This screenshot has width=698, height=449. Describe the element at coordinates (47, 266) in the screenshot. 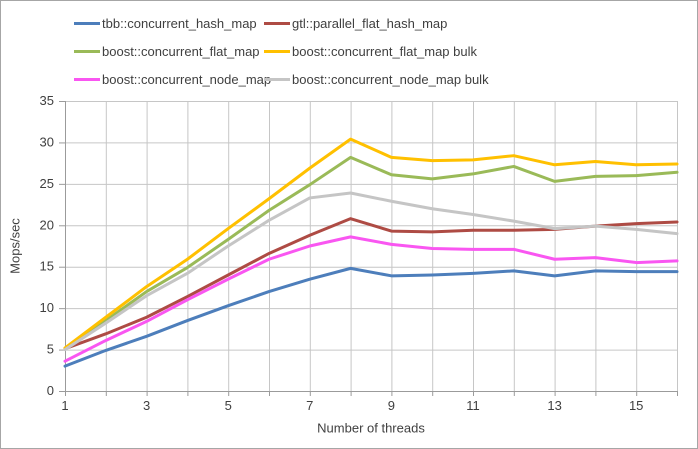

I see `y-tick-label: 15` at that location.